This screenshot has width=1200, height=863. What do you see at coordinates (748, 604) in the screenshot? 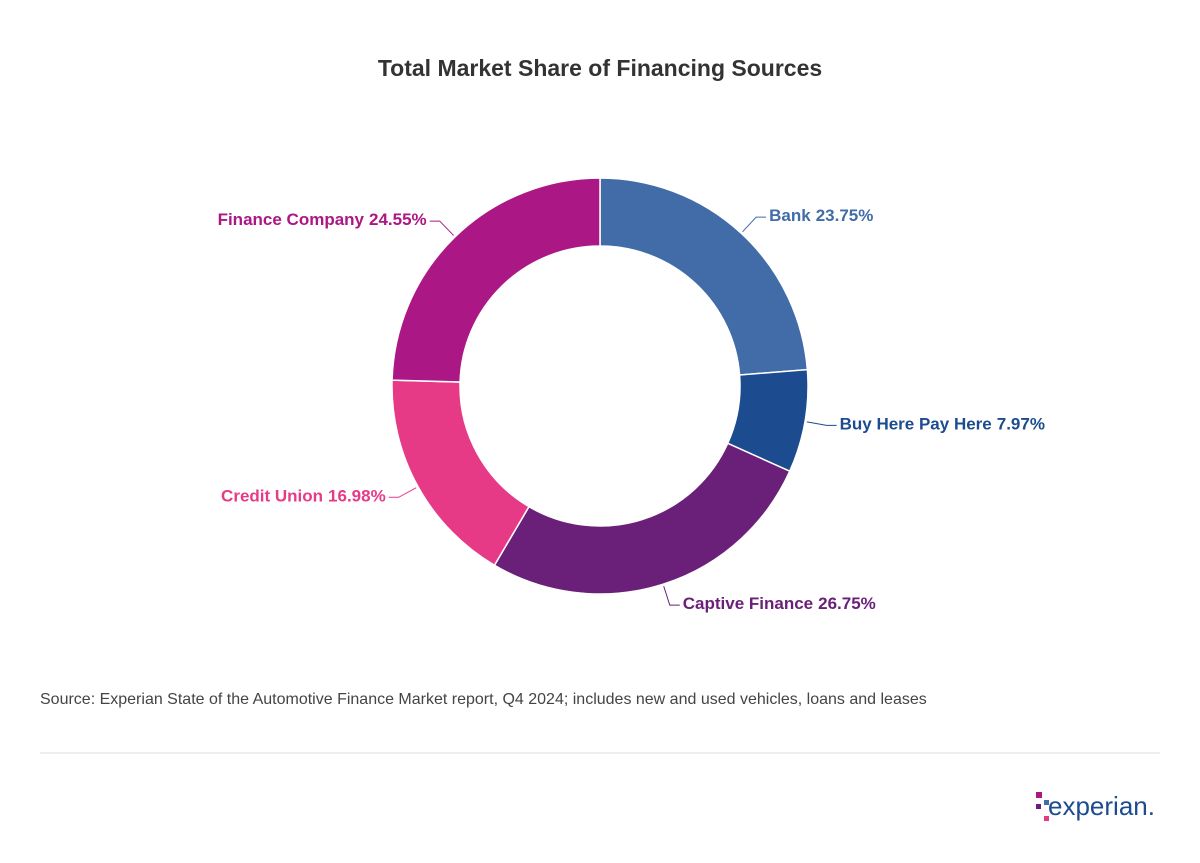
I see `category-label: Captive Finance` at bounding box center [748, 604].